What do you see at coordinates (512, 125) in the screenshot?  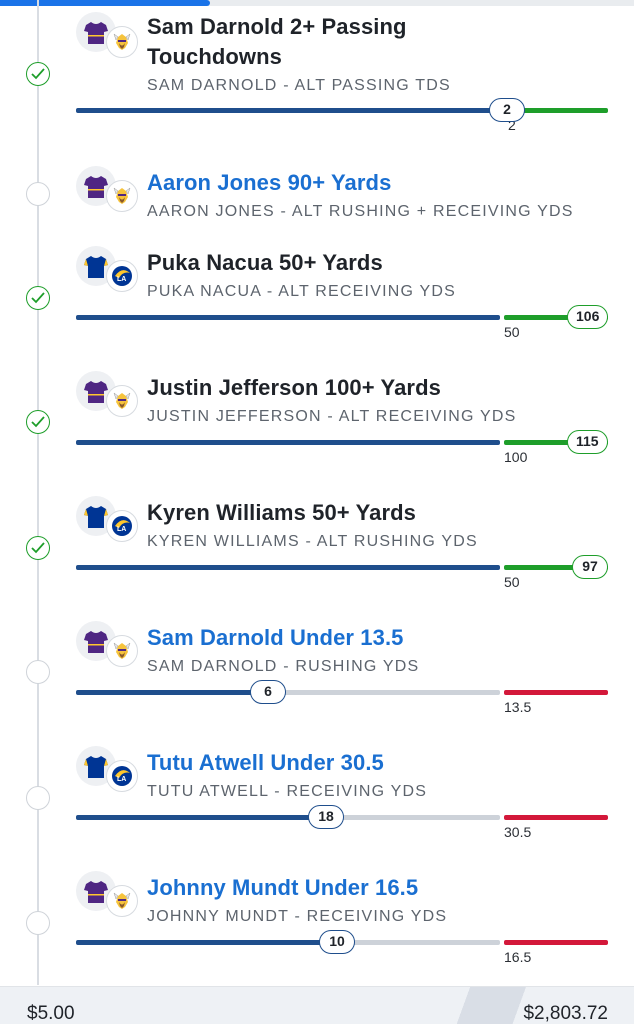 I see `line-value-label: 2` at bounding box center [512, 125].